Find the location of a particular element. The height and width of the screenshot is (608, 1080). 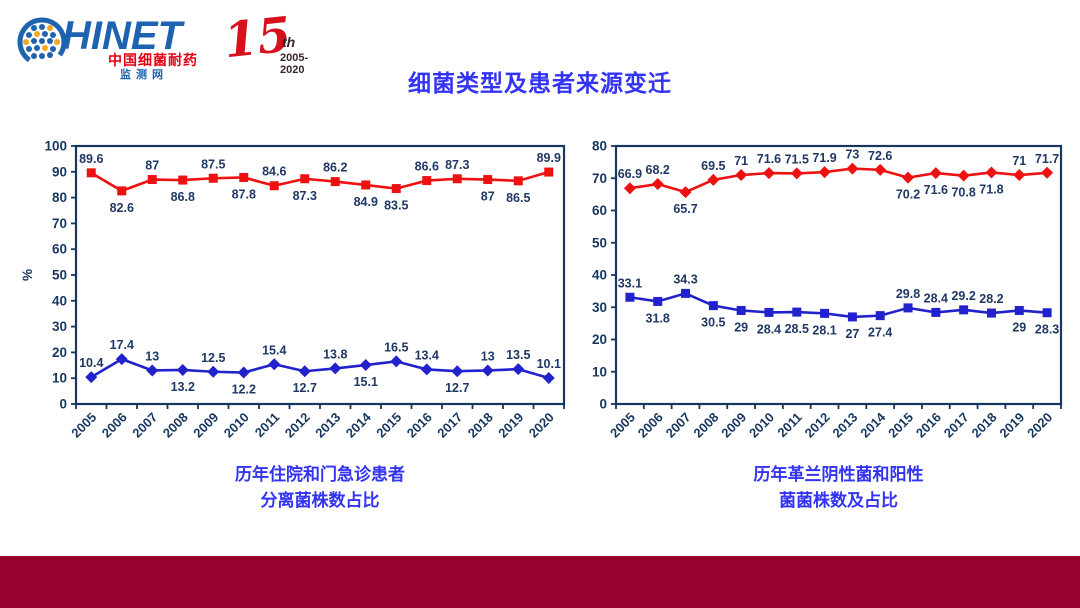

svg-text: 68.2 is located at coordinates (658, 170).